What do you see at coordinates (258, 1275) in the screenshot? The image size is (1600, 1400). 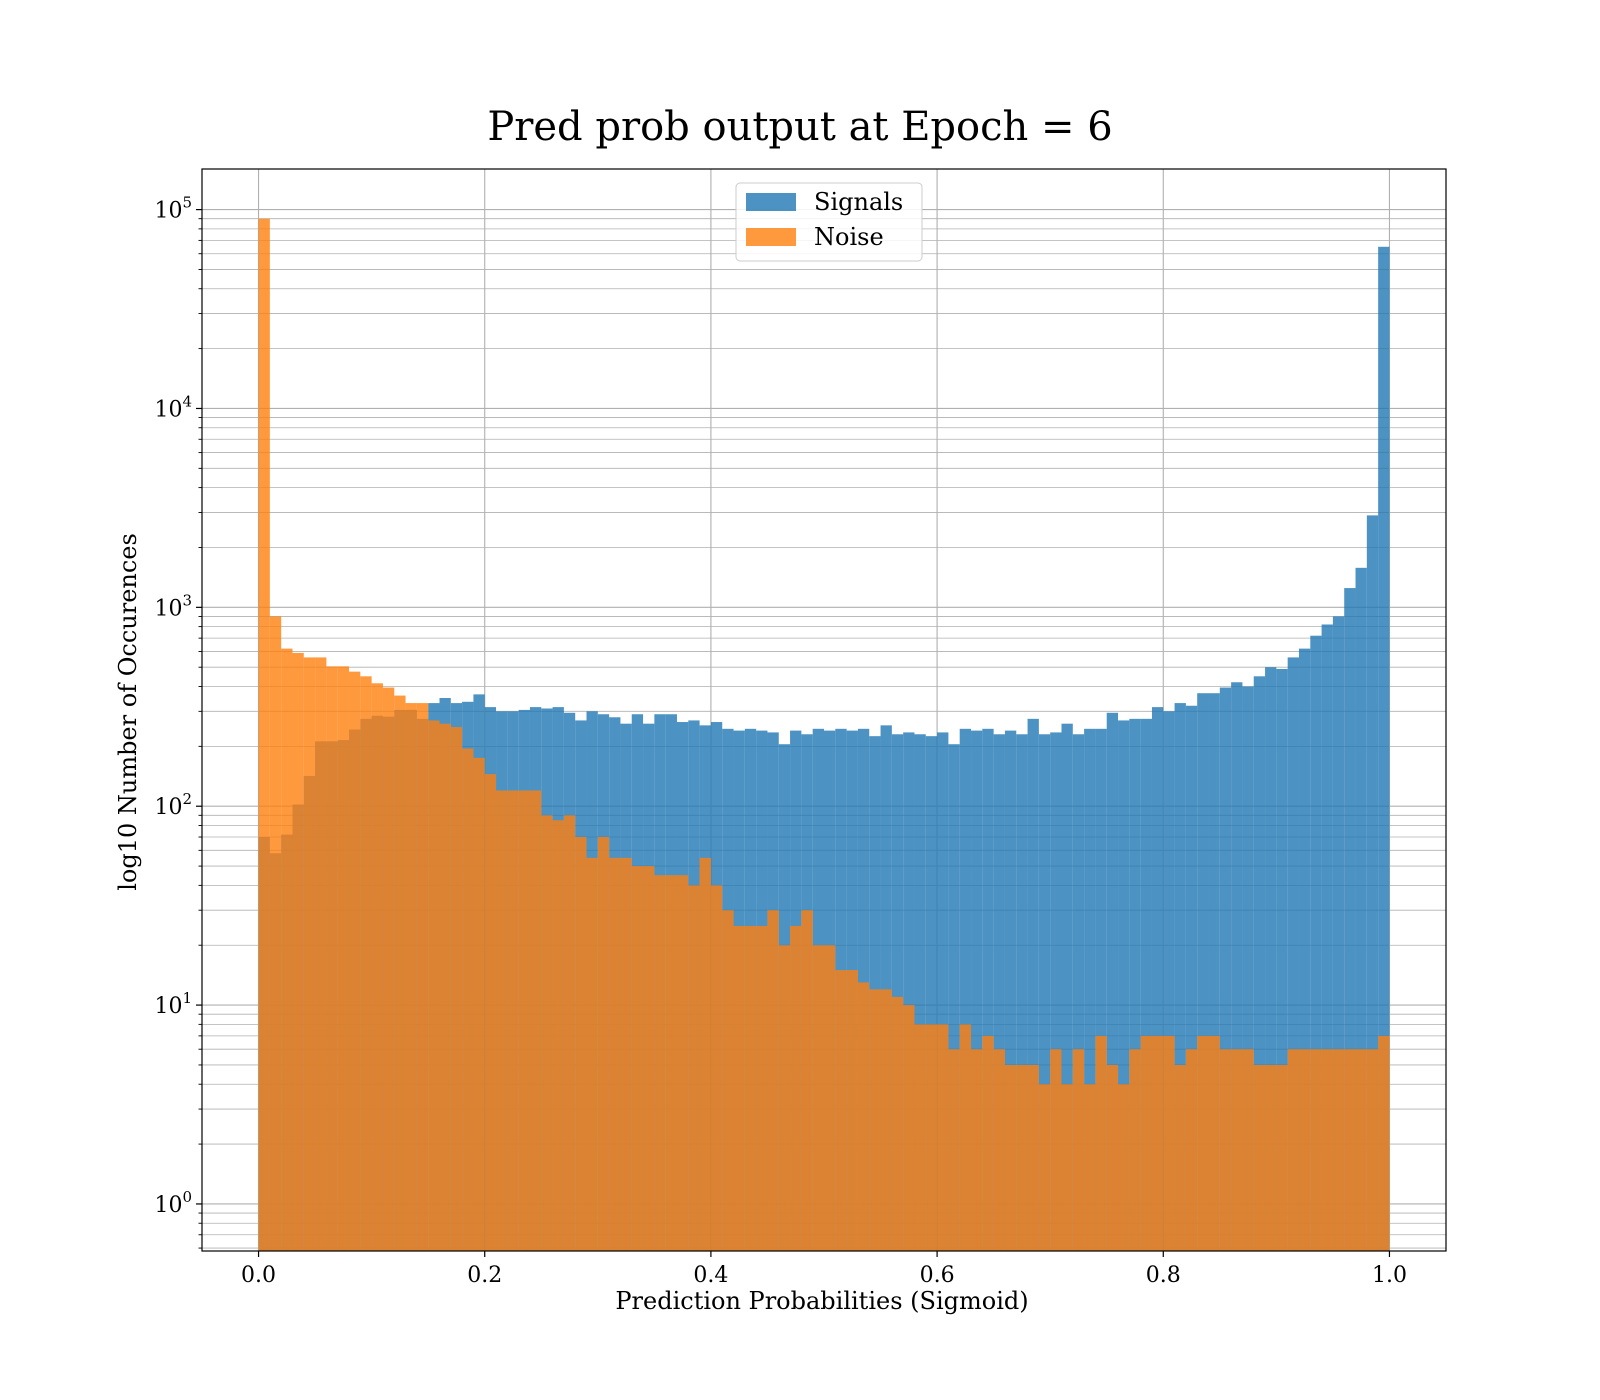 I see `x-tick-label: 0.0` at bounding box center [258, 1275].